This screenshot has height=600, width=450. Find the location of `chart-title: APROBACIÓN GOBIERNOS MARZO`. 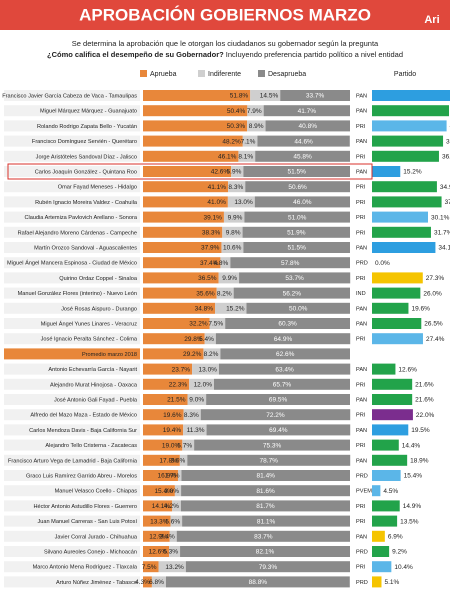

chart-title: APROBACIÓN GOBIERNOS MARZO is located at coordinates (225, 14).